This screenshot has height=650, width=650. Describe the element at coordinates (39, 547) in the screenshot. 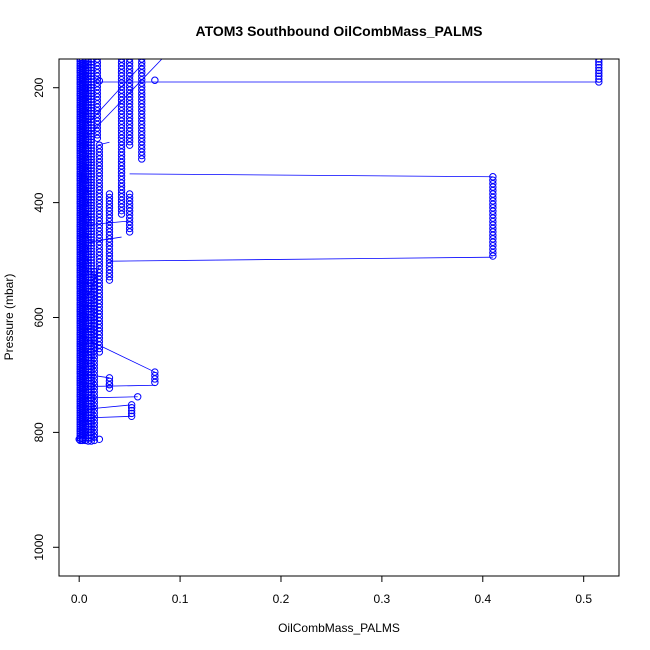

I see `y-tick-label: 1000` at that location.